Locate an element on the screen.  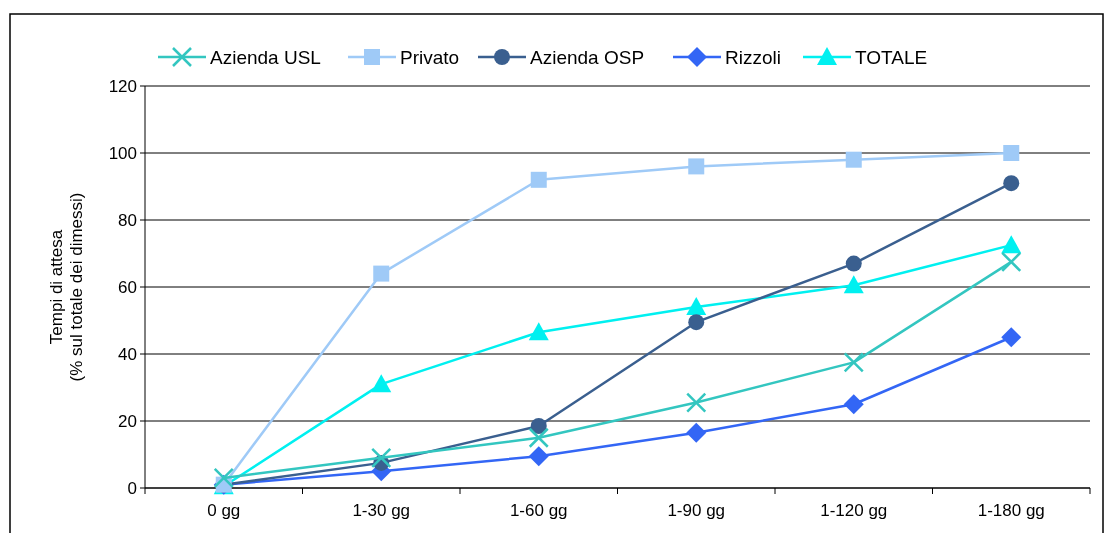
legend-label: TOTALE is located at coordinates (891, 57).